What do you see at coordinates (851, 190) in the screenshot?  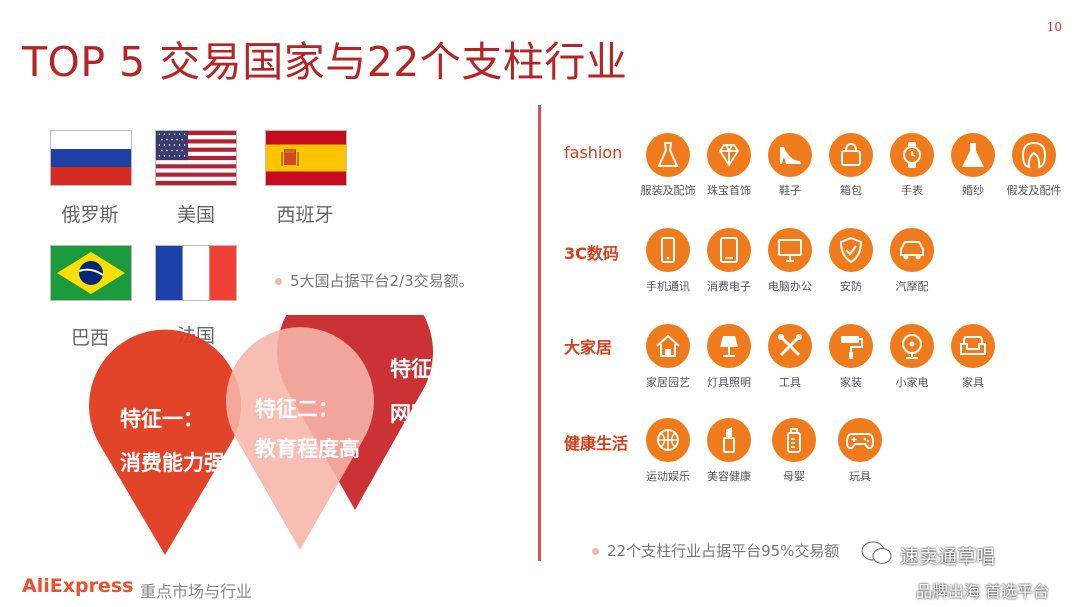 I see `industry-label: 箱包` at bounding box center [851, 190].